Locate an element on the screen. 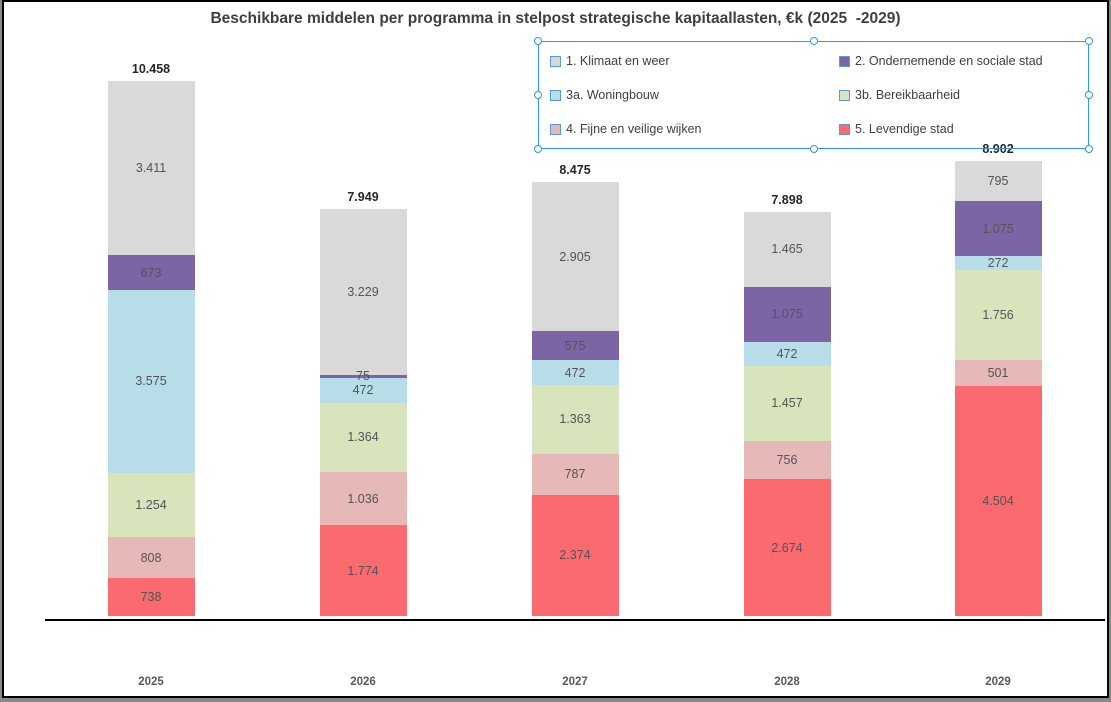 Image resolution: width=1111 pixels, height=702 pixels. segment-label: 1.457 is located at coordinates (787, 403).